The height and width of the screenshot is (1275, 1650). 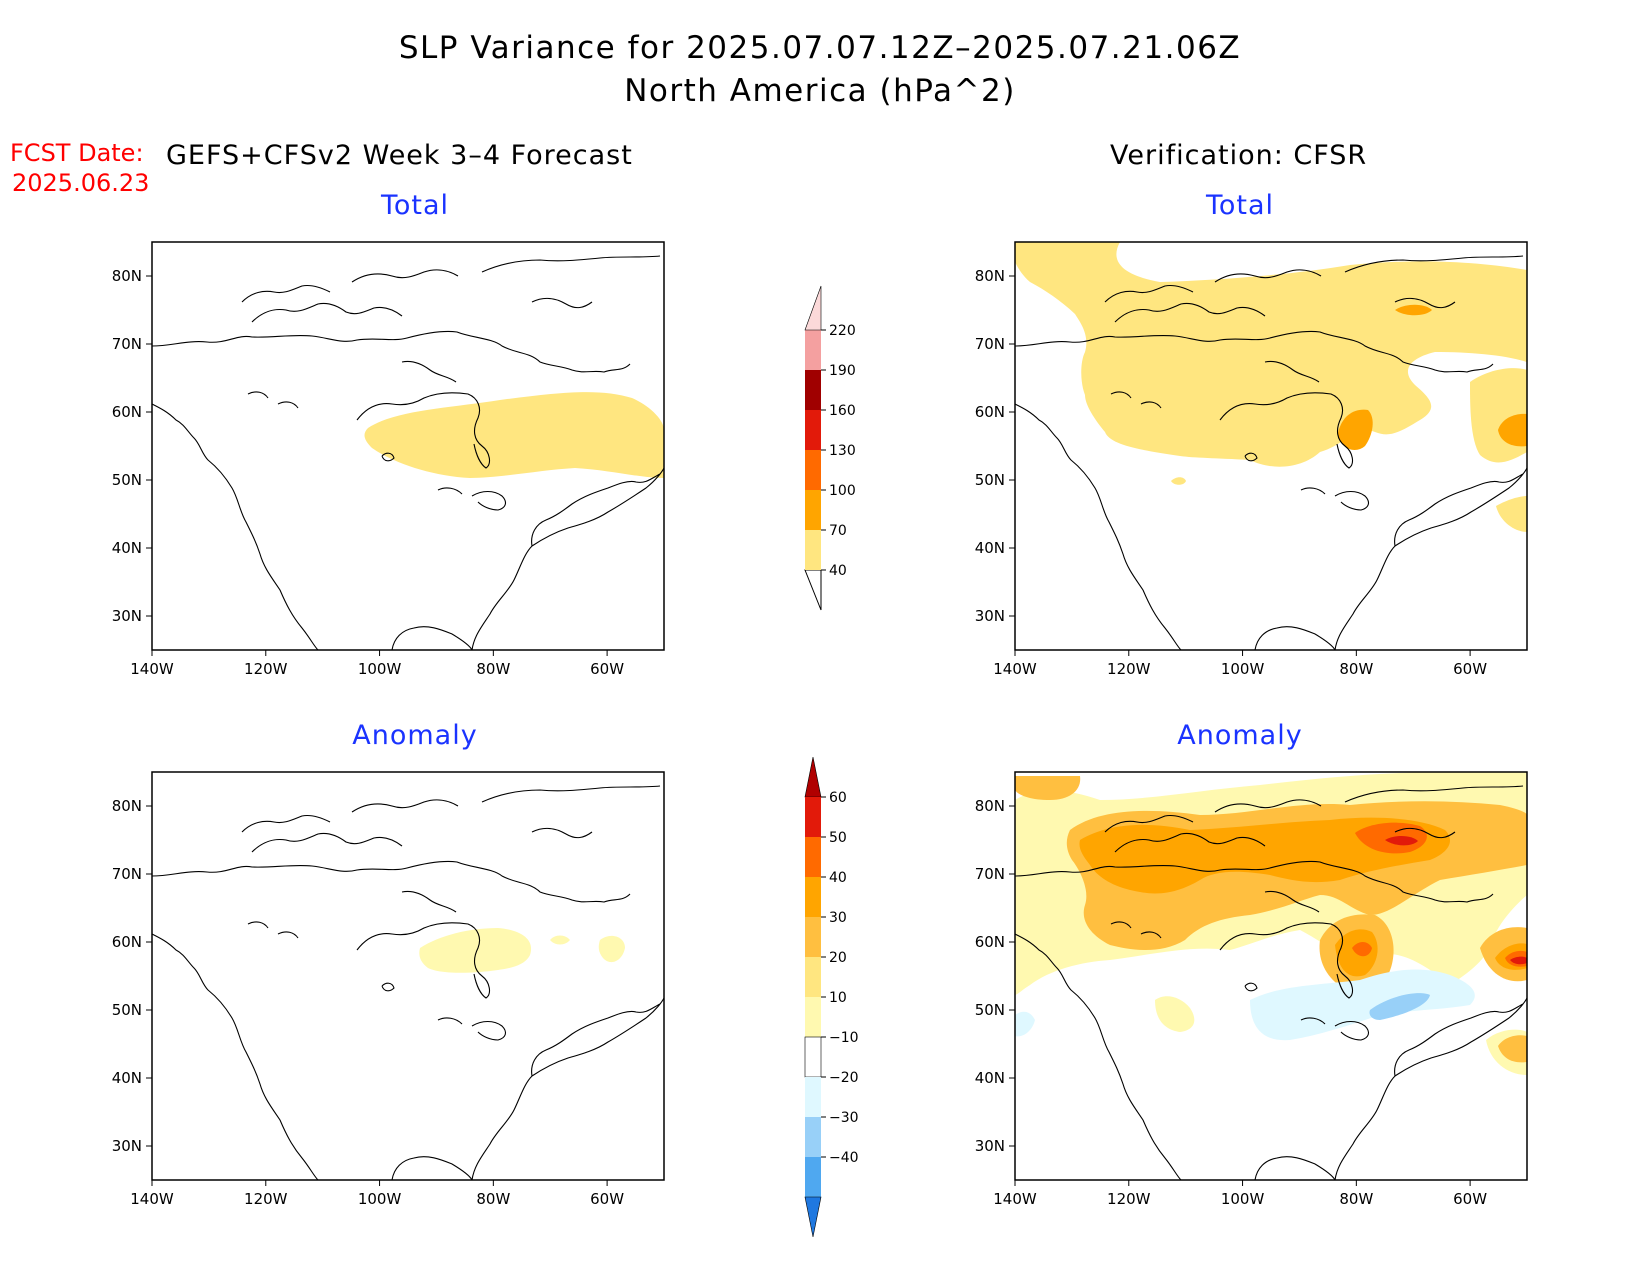 I want to click on map-frame-fcst-total, so click(x=408, y=446).